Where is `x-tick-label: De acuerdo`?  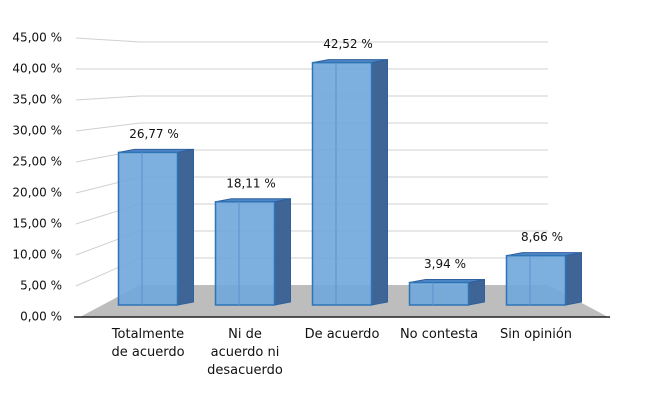
x-tick-label: De acuerdo is located at coordinates (342, 334).